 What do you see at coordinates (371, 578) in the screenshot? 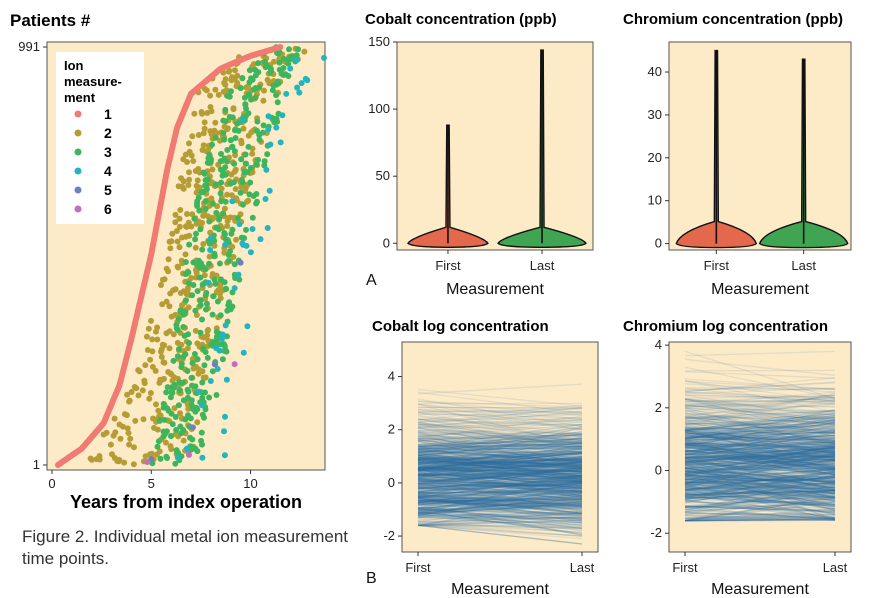
I see `panel-label-b: B` at bounding box center [371, 578].